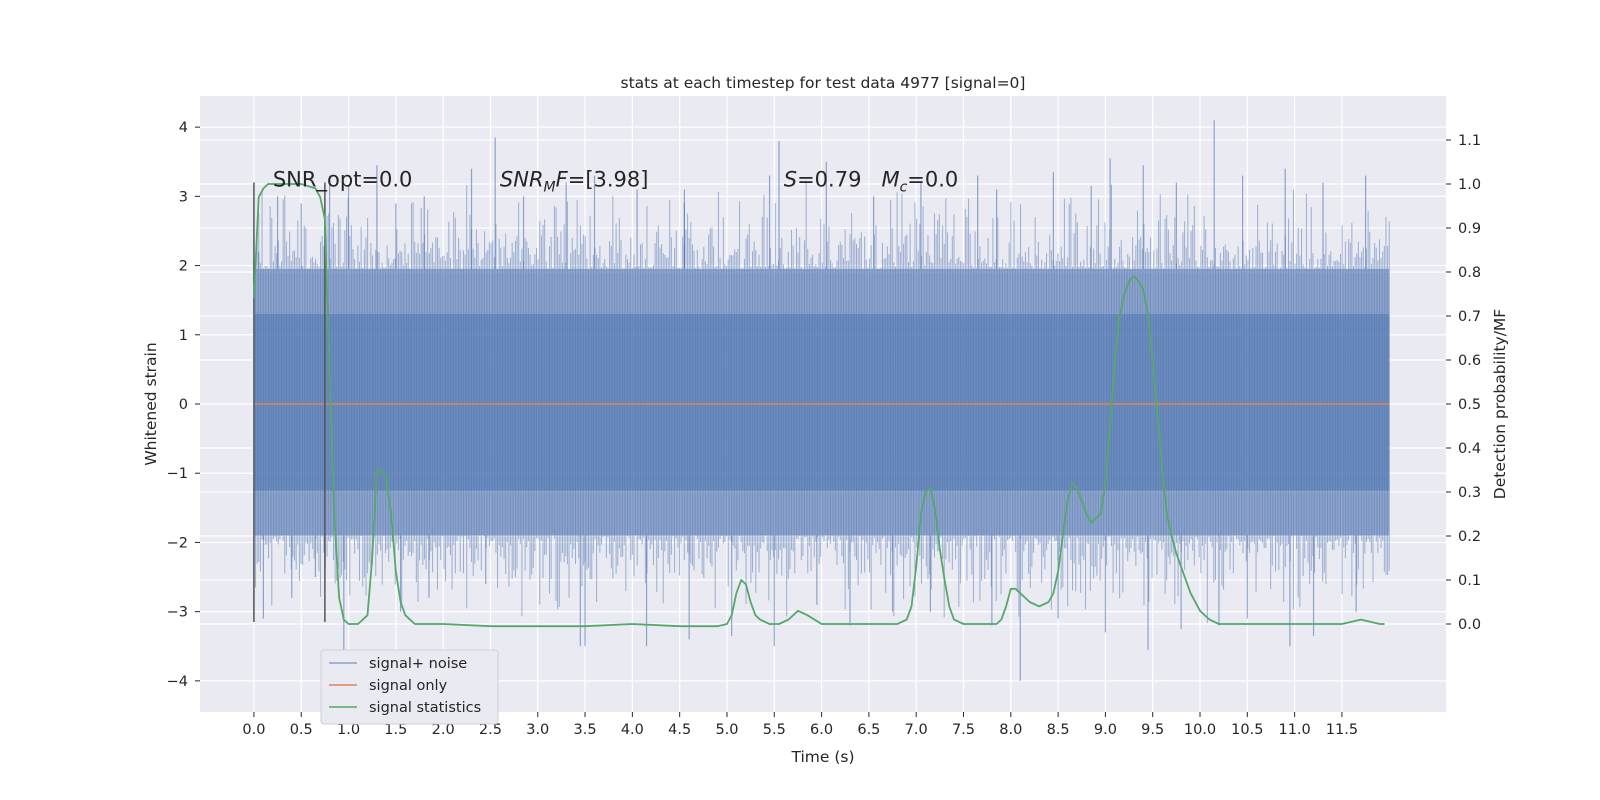 Image resolution: width=1600 pixels, height=800 pixels. What do you see at coordinates (177, 474) in the screenshot?
I see `y-tick-label: −1` at bounding box center [177, 474].